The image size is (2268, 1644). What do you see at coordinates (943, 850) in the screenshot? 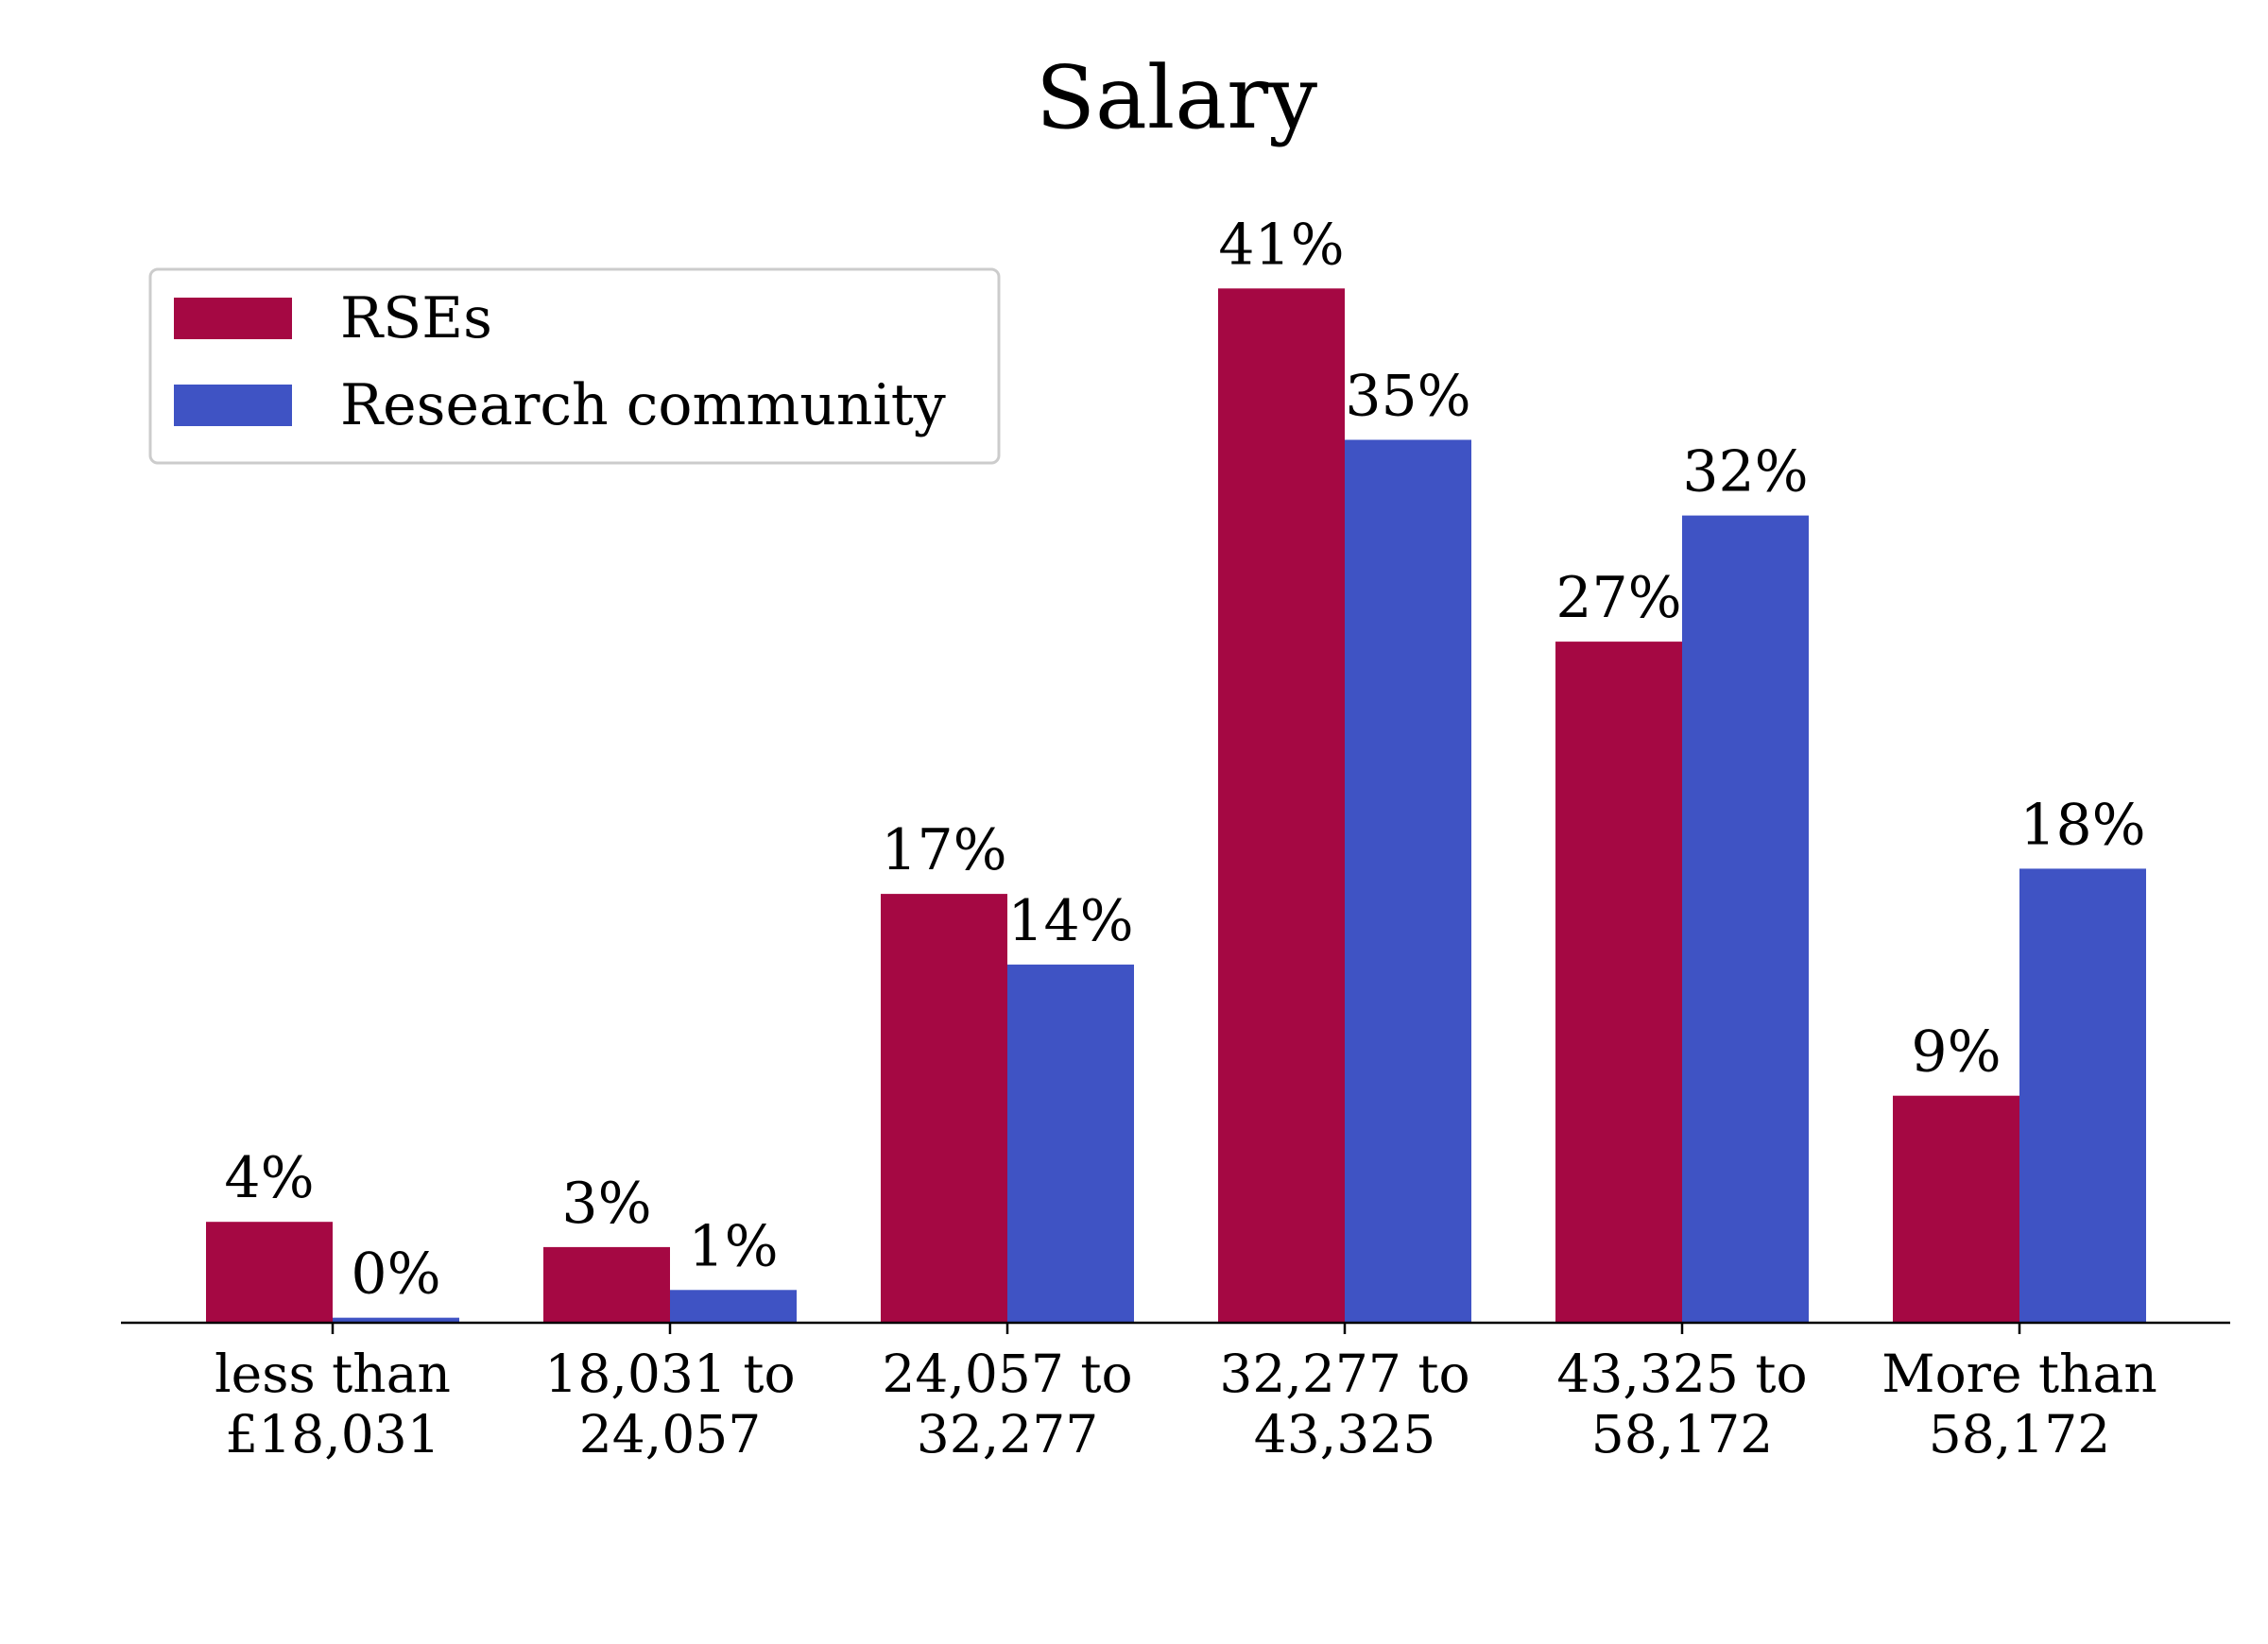
I see `data-label-rses-3: 17%` at bounding box center [943, 850].